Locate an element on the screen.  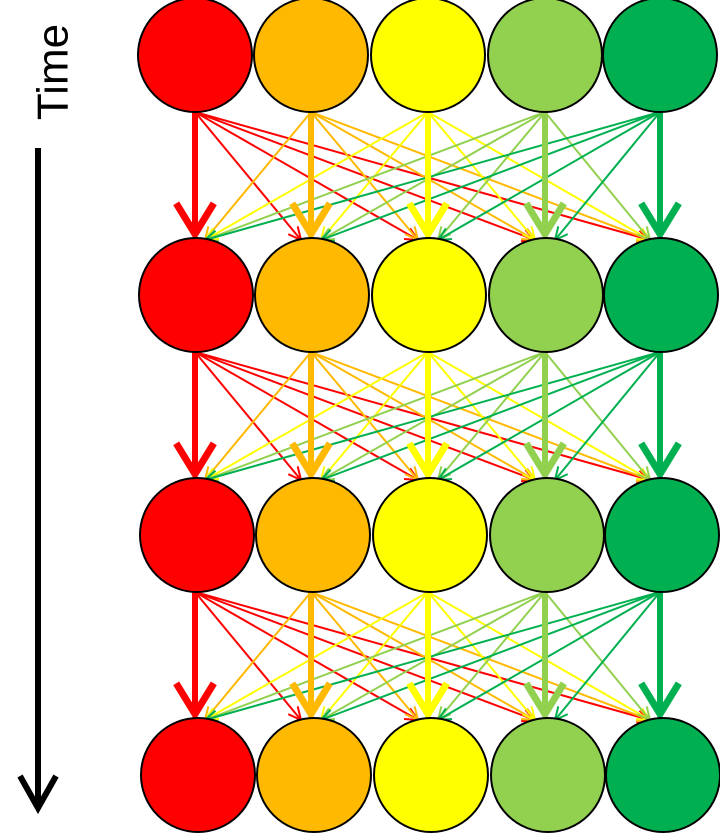
time-label: Time is located at coordinates (53, 72).